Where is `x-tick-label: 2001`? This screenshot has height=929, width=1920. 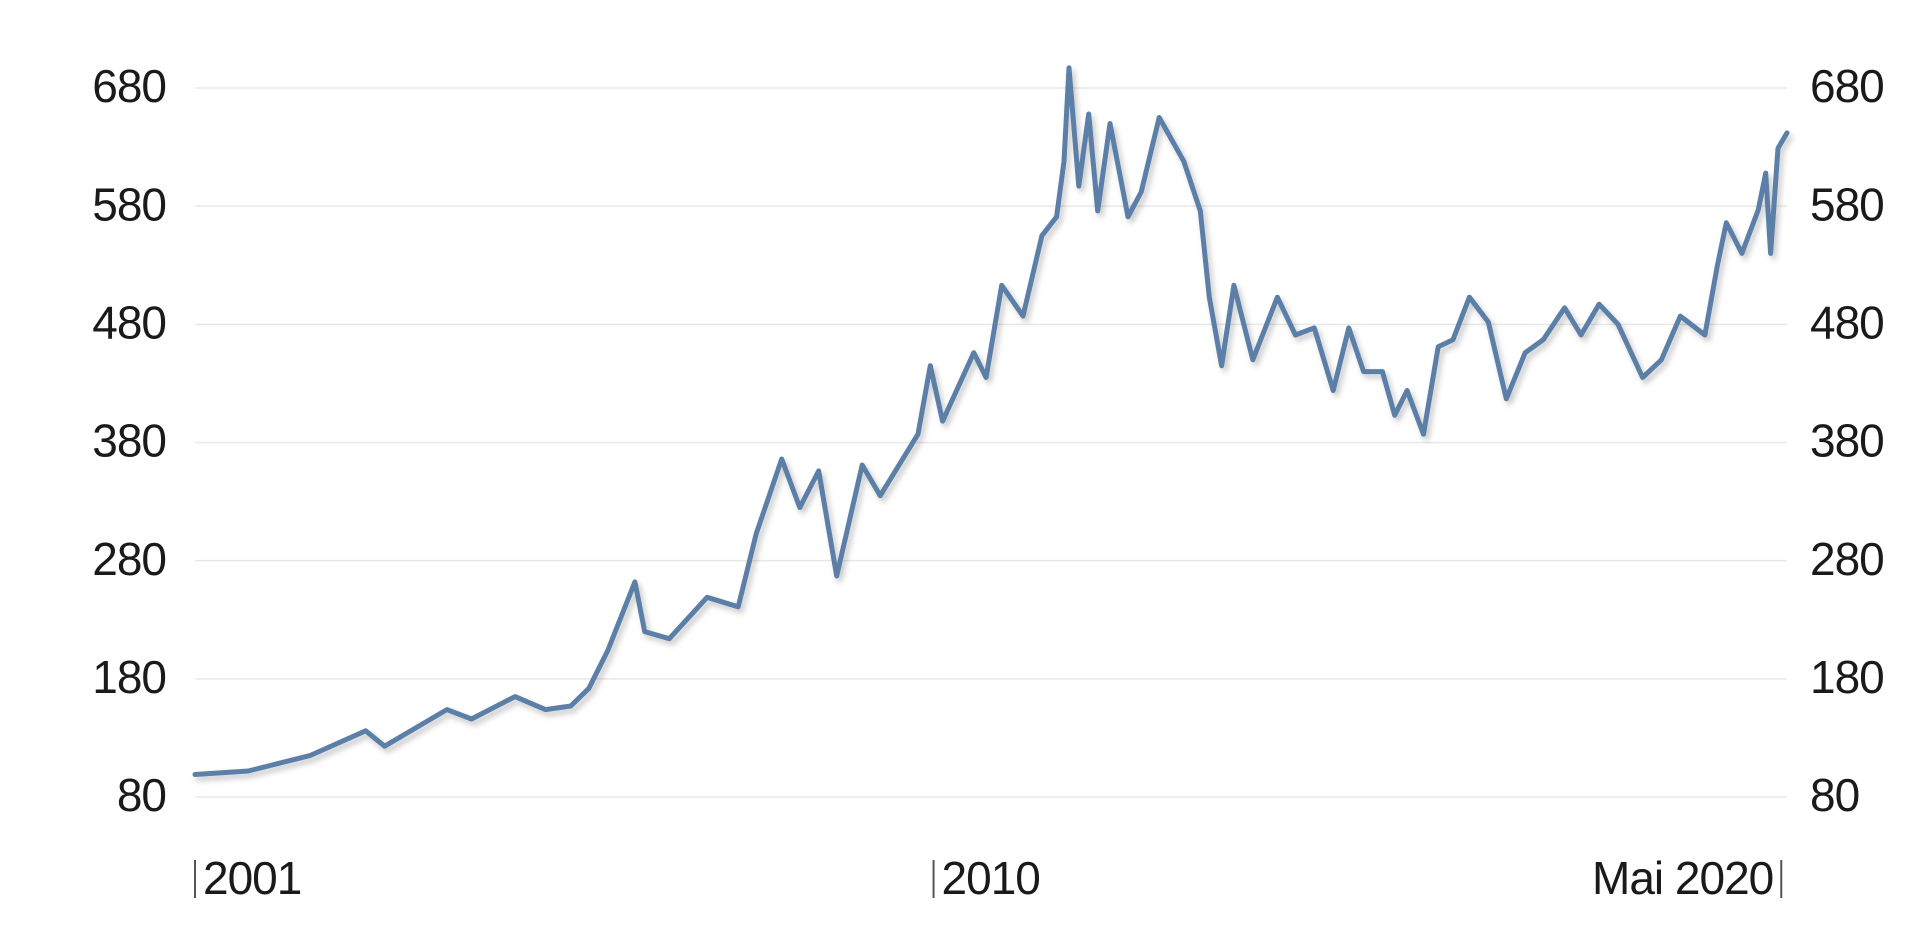
x-tick-label: 2001 is located at coordinates (252, 878).